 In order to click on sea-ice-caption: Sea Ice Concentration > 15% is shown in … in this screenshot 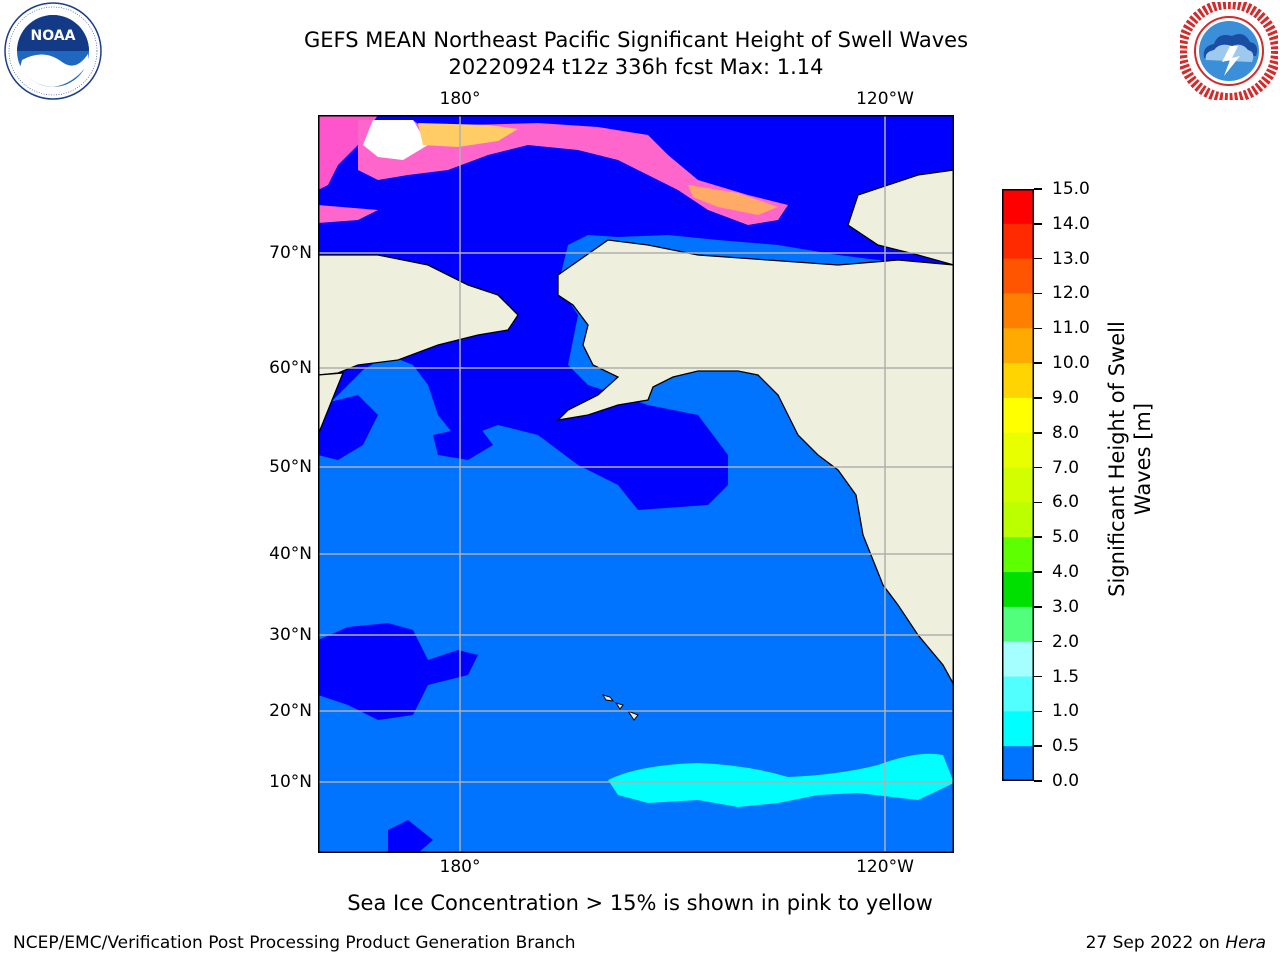, I will do `click(640, 903)`.